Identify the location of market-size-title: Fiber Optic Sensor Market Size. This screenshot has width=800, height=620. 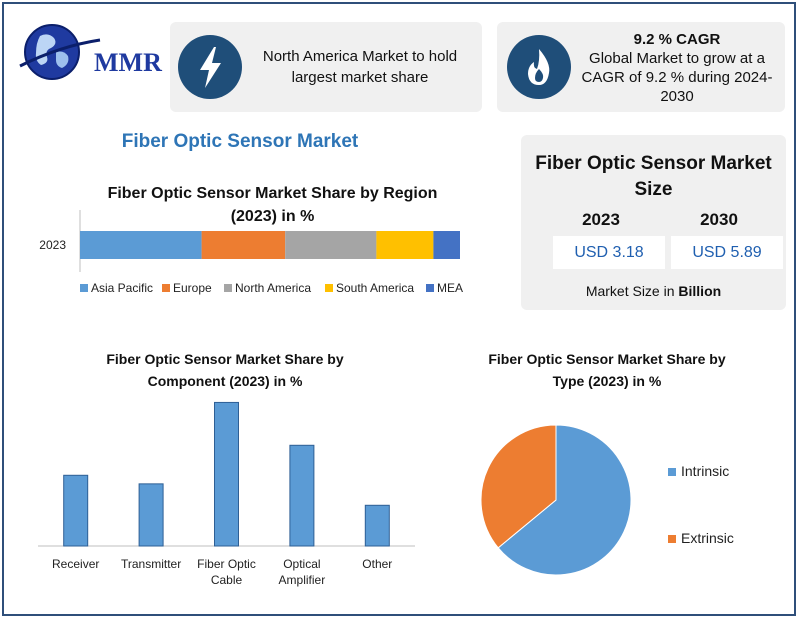
(653, 177).